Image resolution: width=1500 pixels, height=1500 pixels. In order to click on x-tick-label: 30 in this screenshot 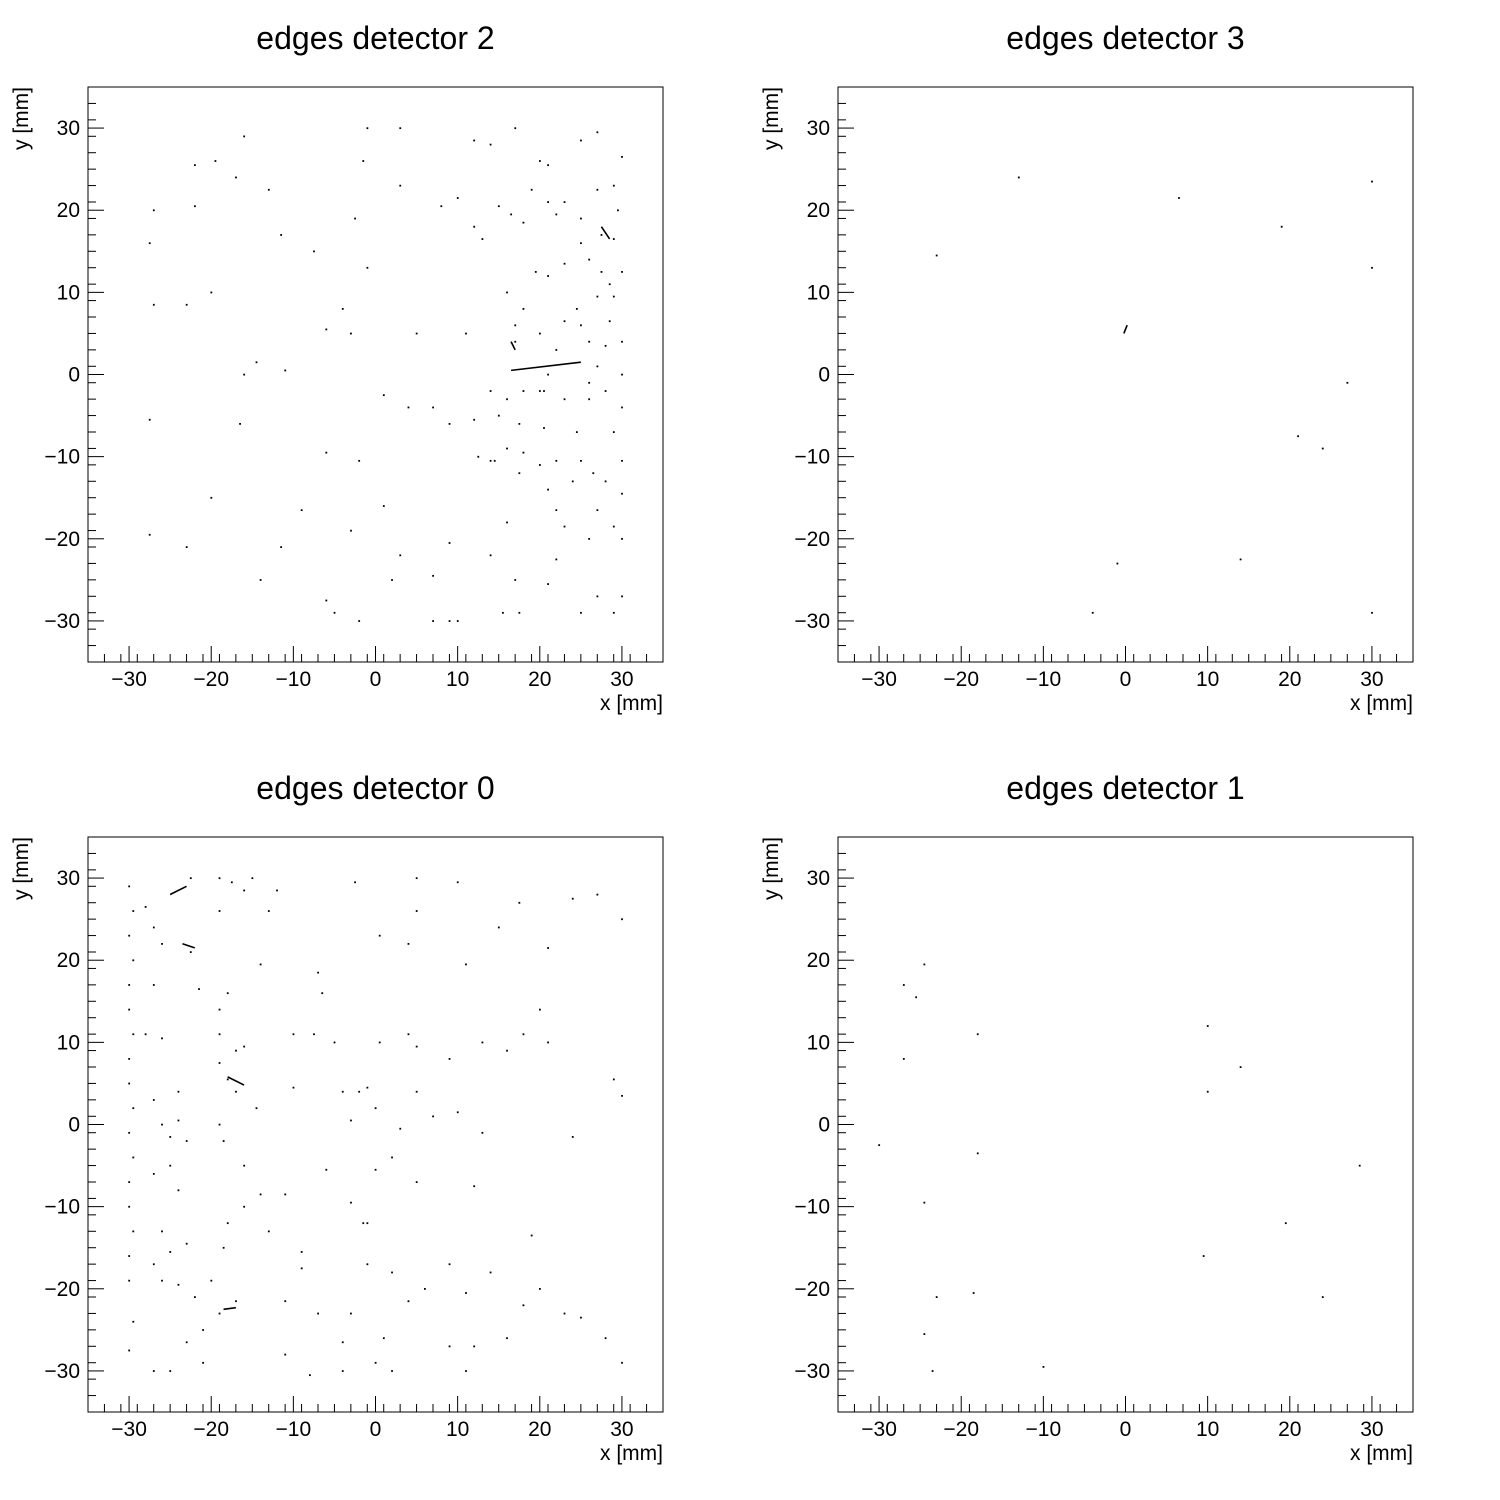, I will do `click(621, 1429)`.